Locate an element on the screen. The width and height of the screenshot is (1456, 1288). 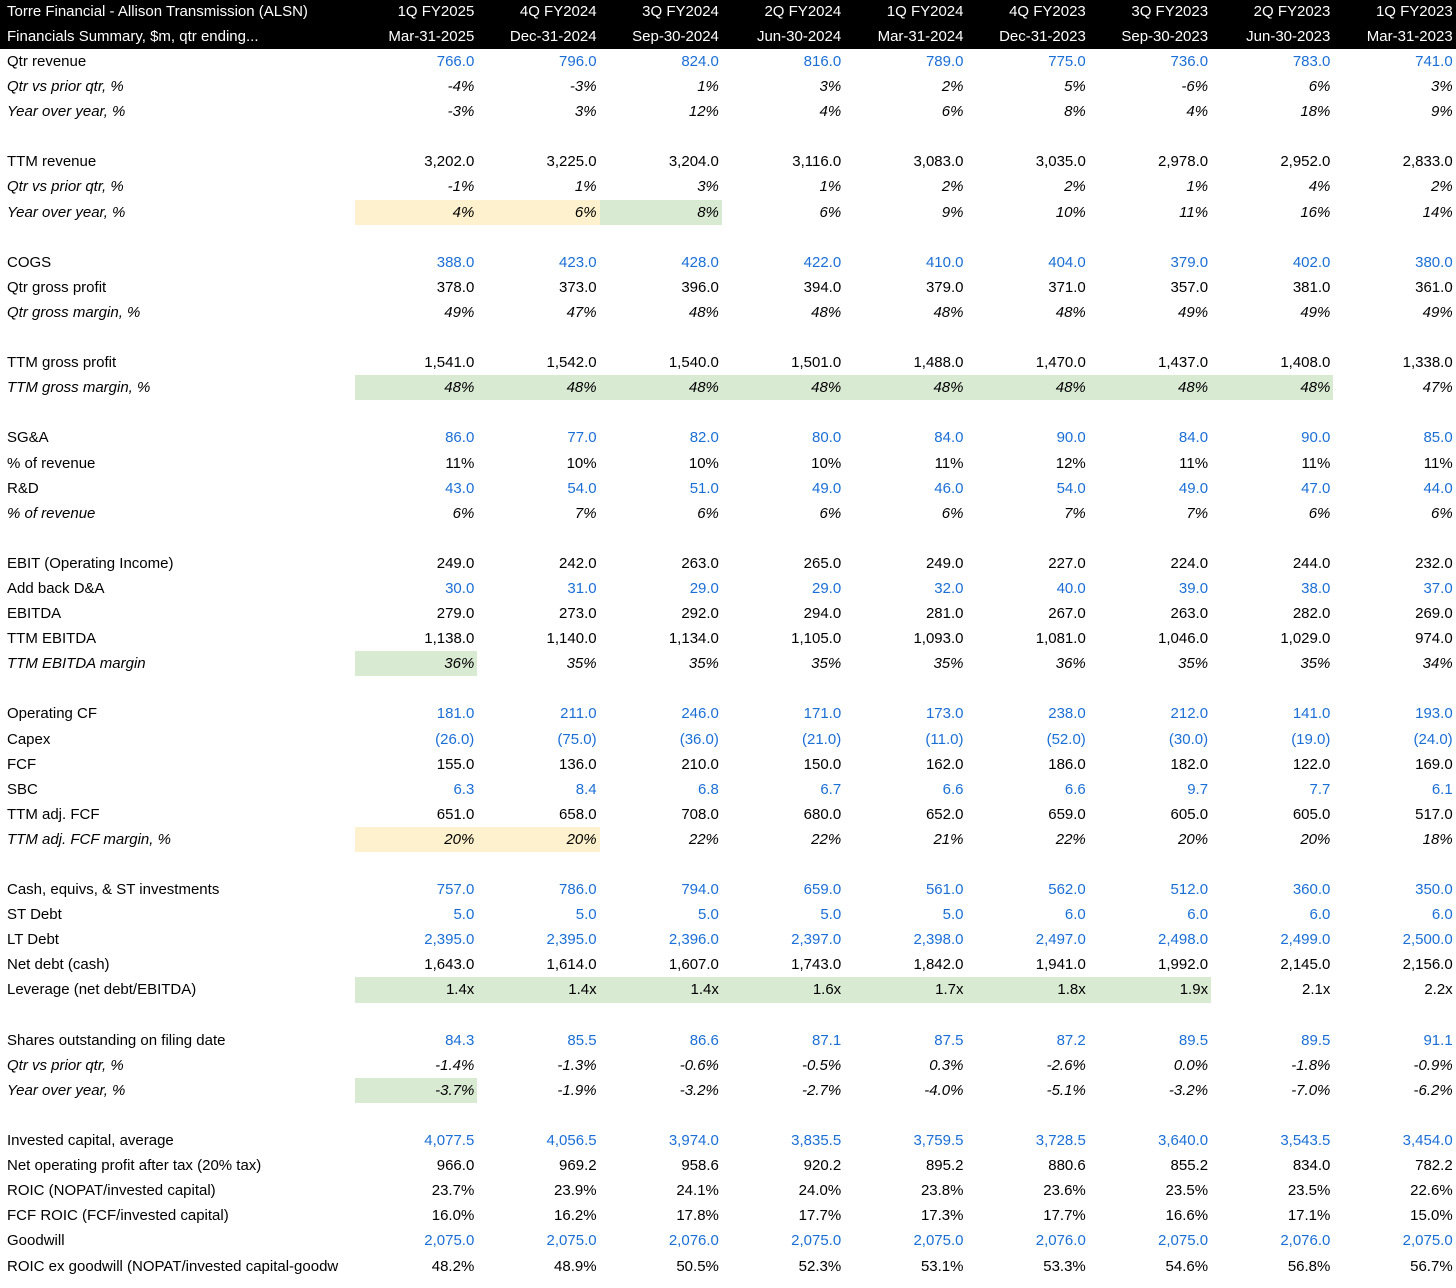
row-label: EBIT (Operating Income) is located at coordinates (90, 563).